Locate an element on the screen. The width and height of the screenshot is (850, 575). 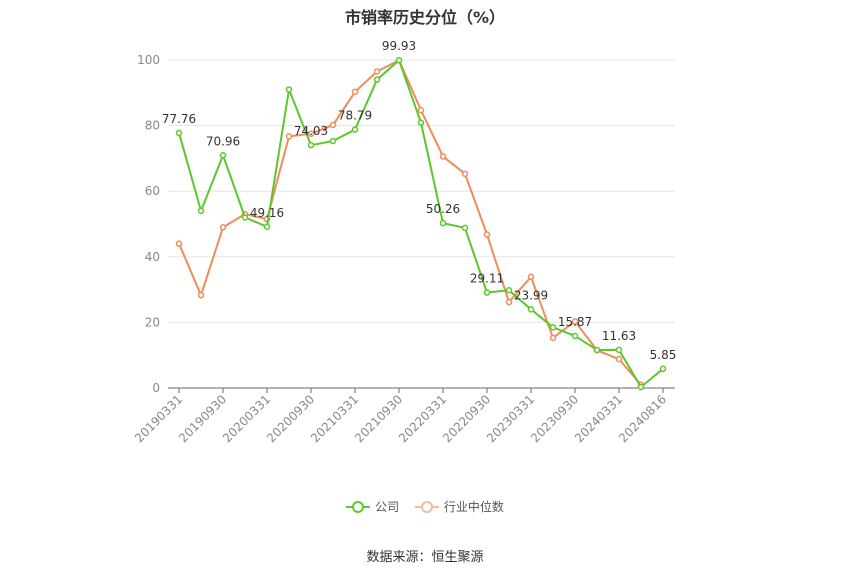
legend-swatch-company is located at coordinates (358, 507).